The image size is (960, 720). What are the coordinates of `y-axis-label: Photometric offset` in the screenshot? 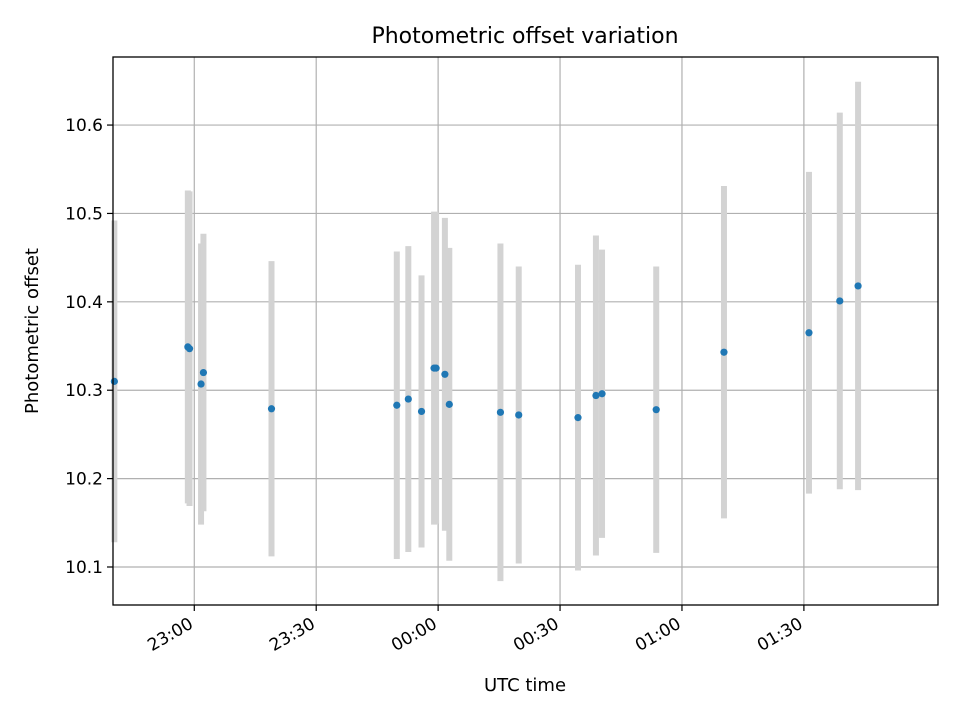 It's located at (32, 331).